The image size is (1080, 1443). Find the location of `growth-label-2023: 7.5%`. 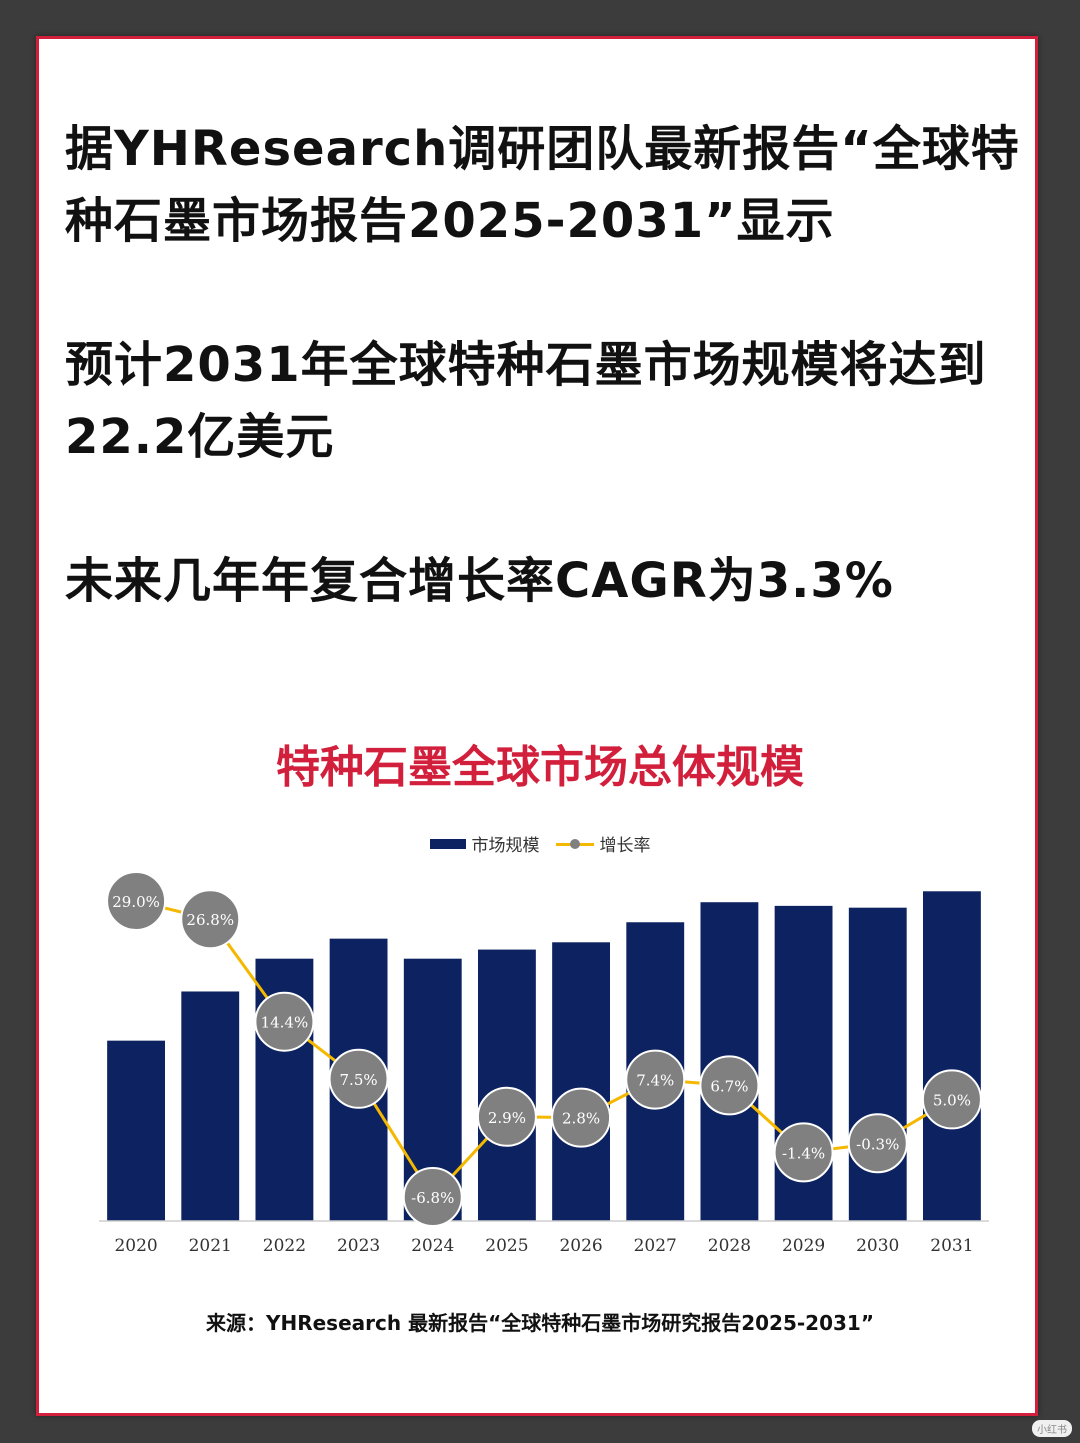

growth-label-2023: 7.5% is located at coordinates (359, 1080).